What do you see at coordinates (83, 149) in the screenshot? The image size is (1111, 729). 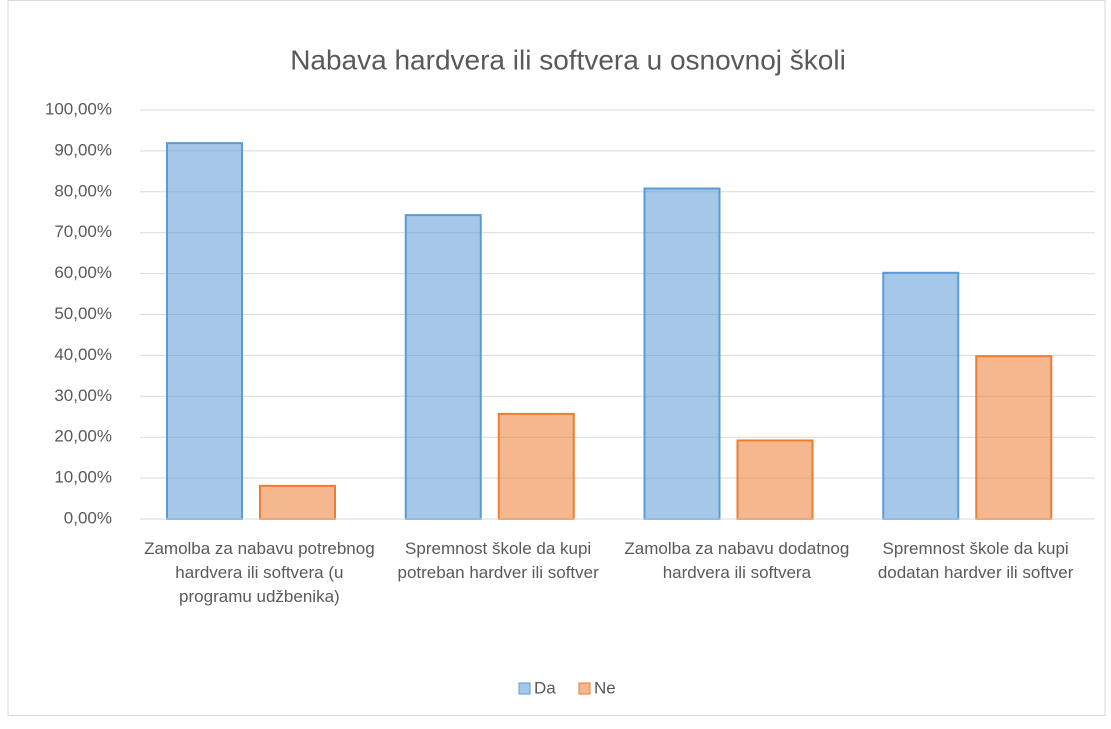 I see `y-tick-label: 90,00%` at bounding box center [83, 149].